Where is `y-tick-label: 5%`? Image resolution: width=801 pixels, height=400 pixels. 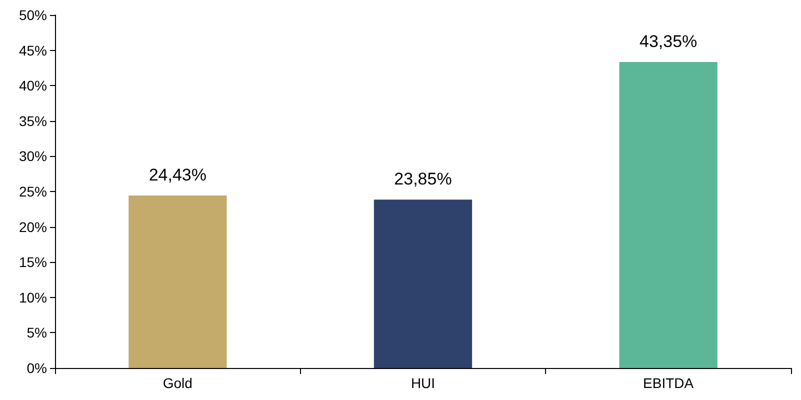
y-tick-label: 5% is located at coordinates (36, 332).